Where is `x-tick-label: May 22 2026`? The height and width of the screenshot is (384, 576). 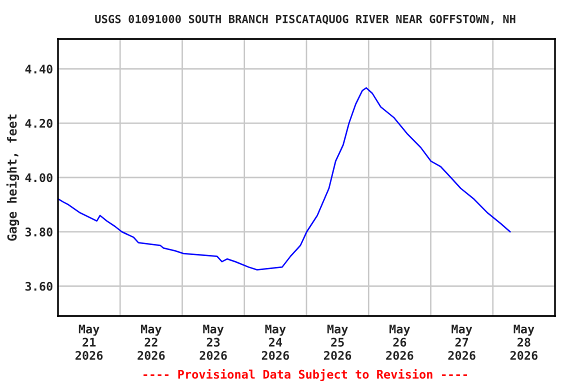 x-tick-label: May 22 2026 is located at coordinates (151, 342).